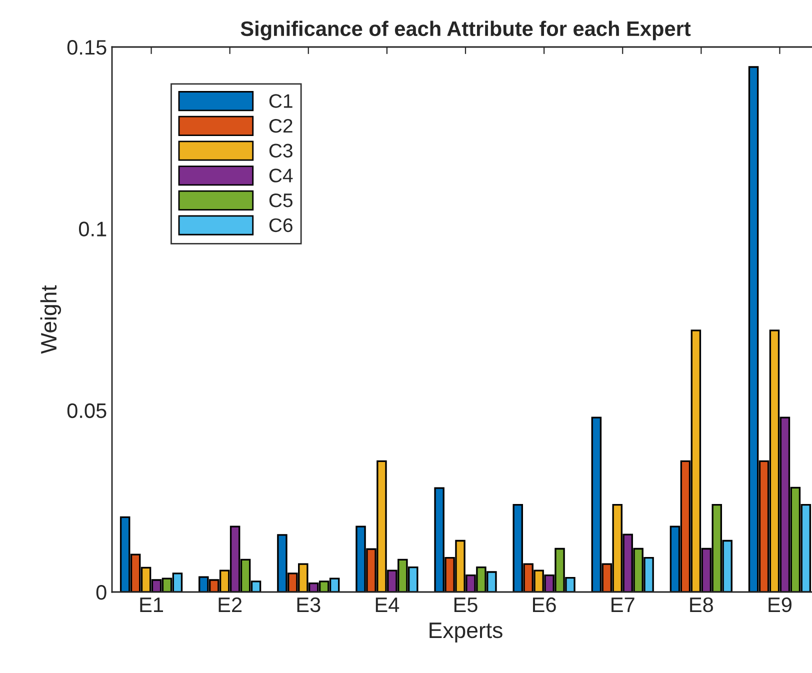  What do you see at coordinates (308, 604) in the screenshot?
I see `x-tick-label: E3` at bounding box center [308, 604].